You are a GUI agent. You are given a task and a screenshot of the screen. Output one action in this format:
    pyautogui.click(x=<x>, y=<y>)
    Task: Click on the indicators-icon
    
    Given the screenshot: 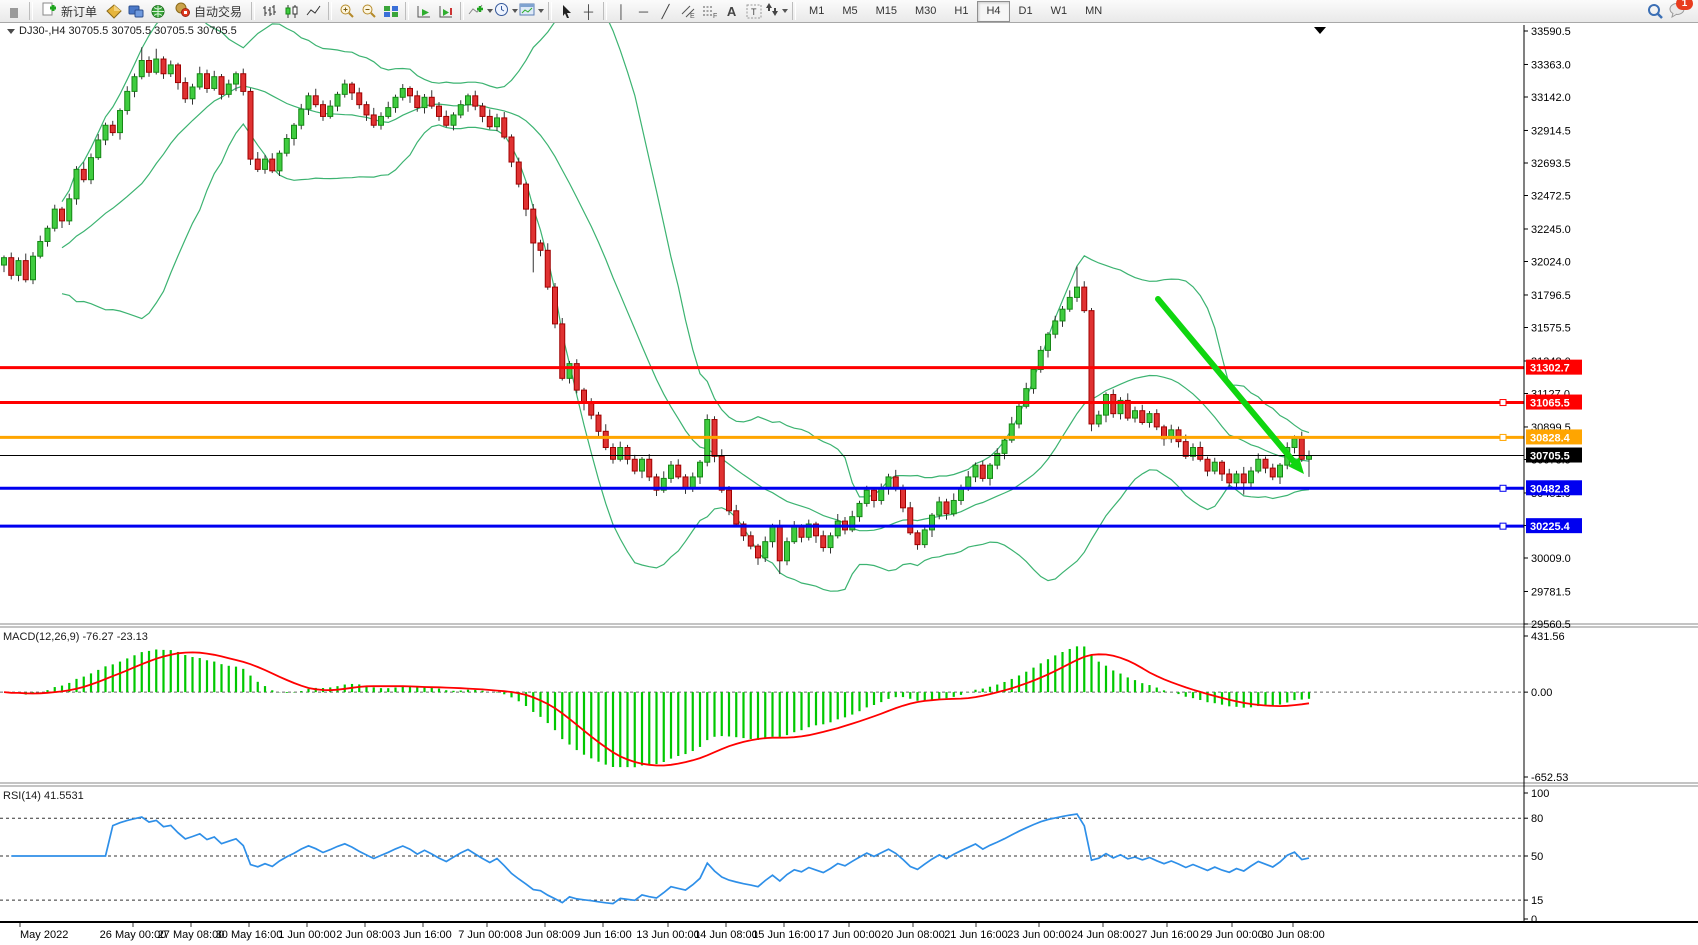 What is the action you would take?
    pyautogui.click(x=476, y=11)
    